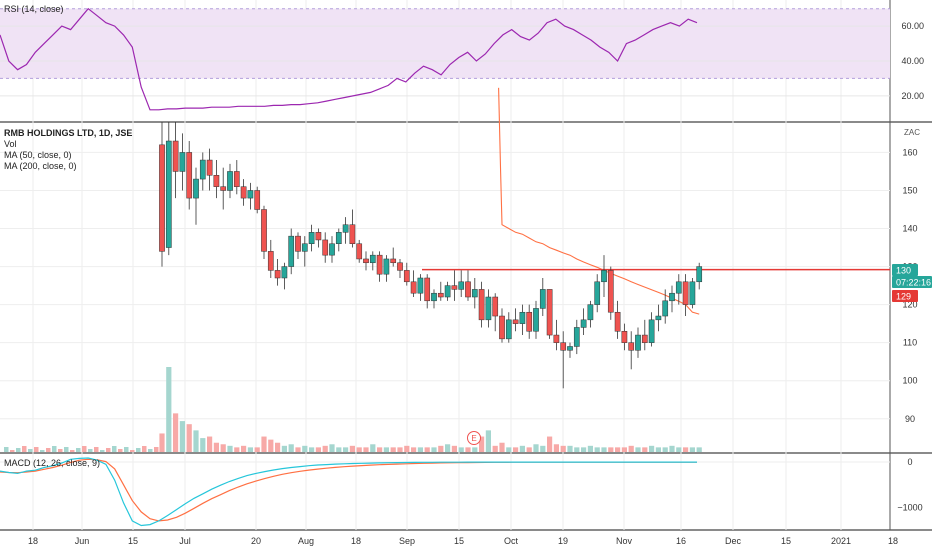  What do you see at coordinates (10, 144) in the screenshot?
I see `legend-volume: Vol` at bounding box center [10, 144].